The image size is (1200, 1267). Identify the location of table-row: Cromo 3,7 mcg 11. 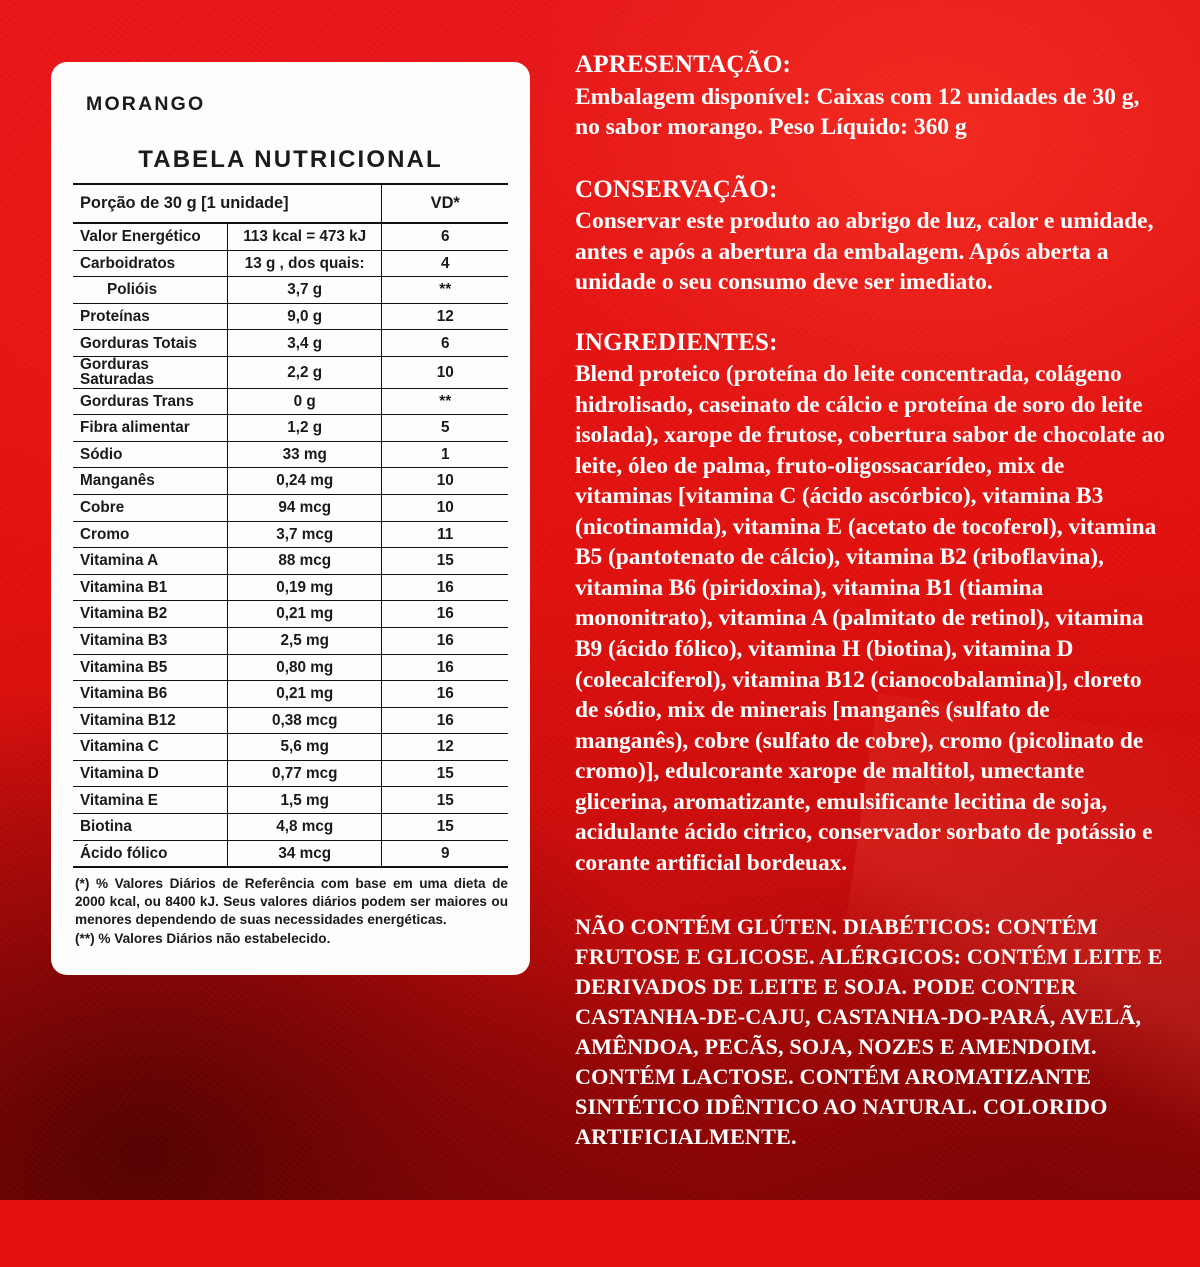
(290, 535).